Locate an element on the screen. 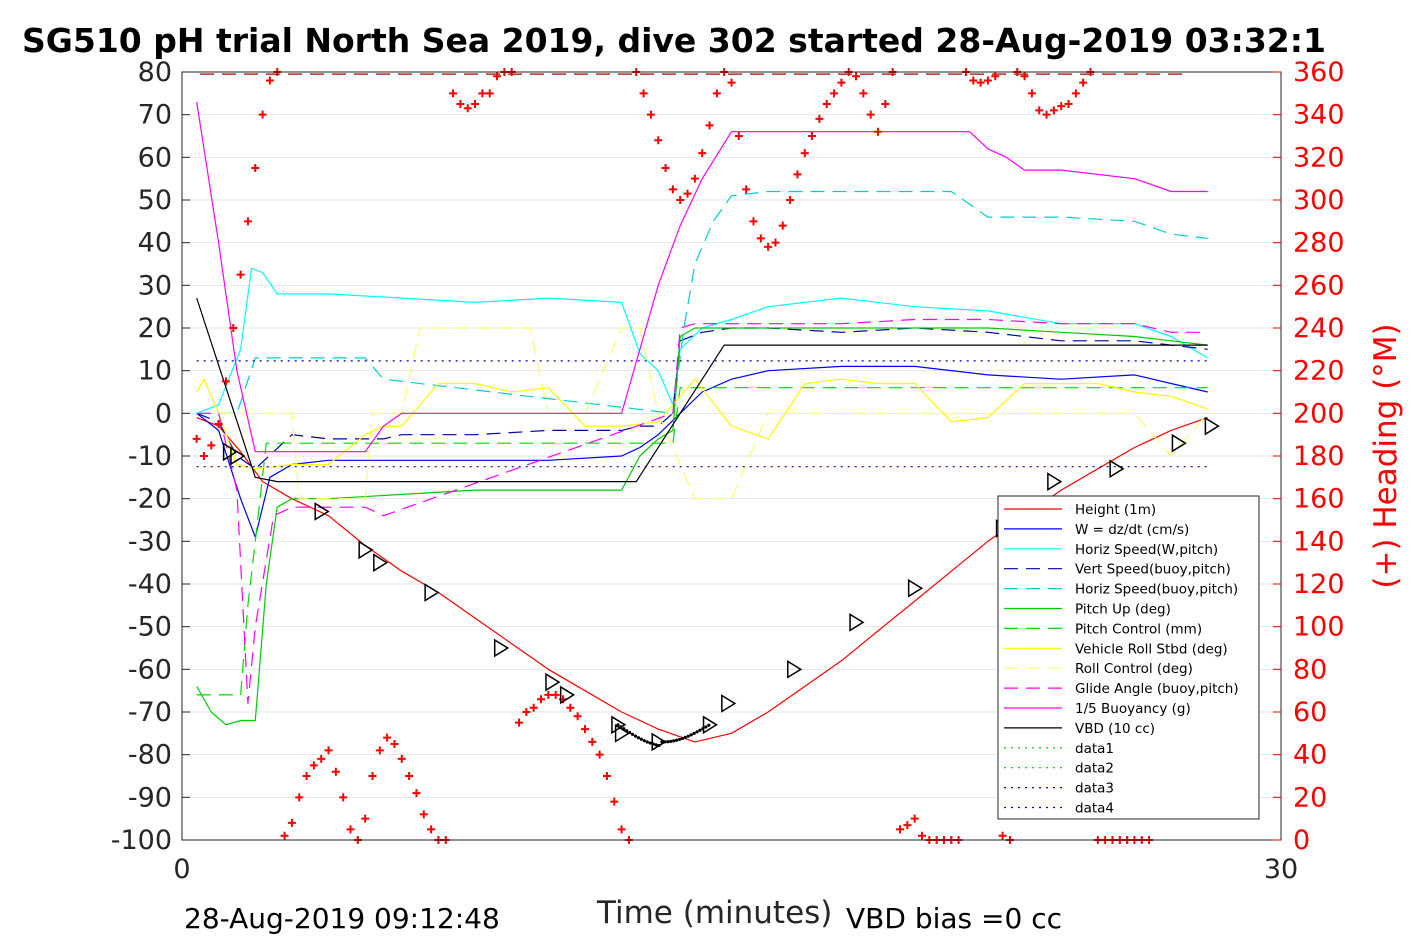 The image size is (1417, 945). y-tick-label-left: -70 is located at coordinates (150, 712).